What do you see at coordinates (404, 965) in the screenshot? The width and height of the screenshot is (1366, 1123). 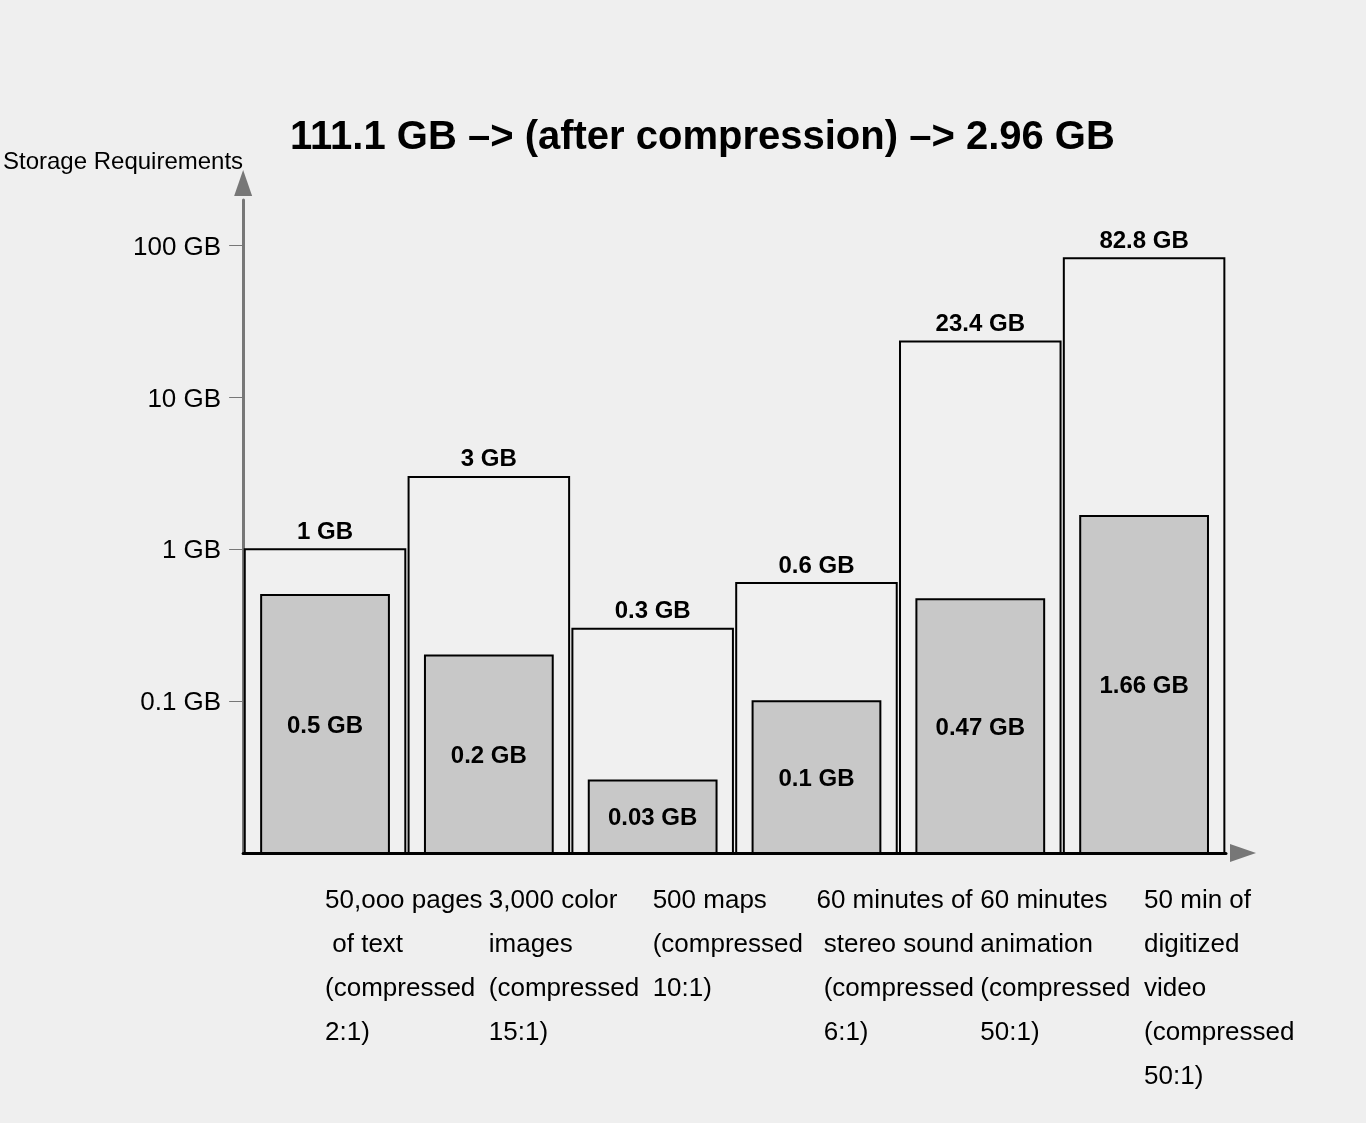 I see `x-tick-label: 50,ooo pages of text (compressed 2:1)` at bounding box center [404, 965].